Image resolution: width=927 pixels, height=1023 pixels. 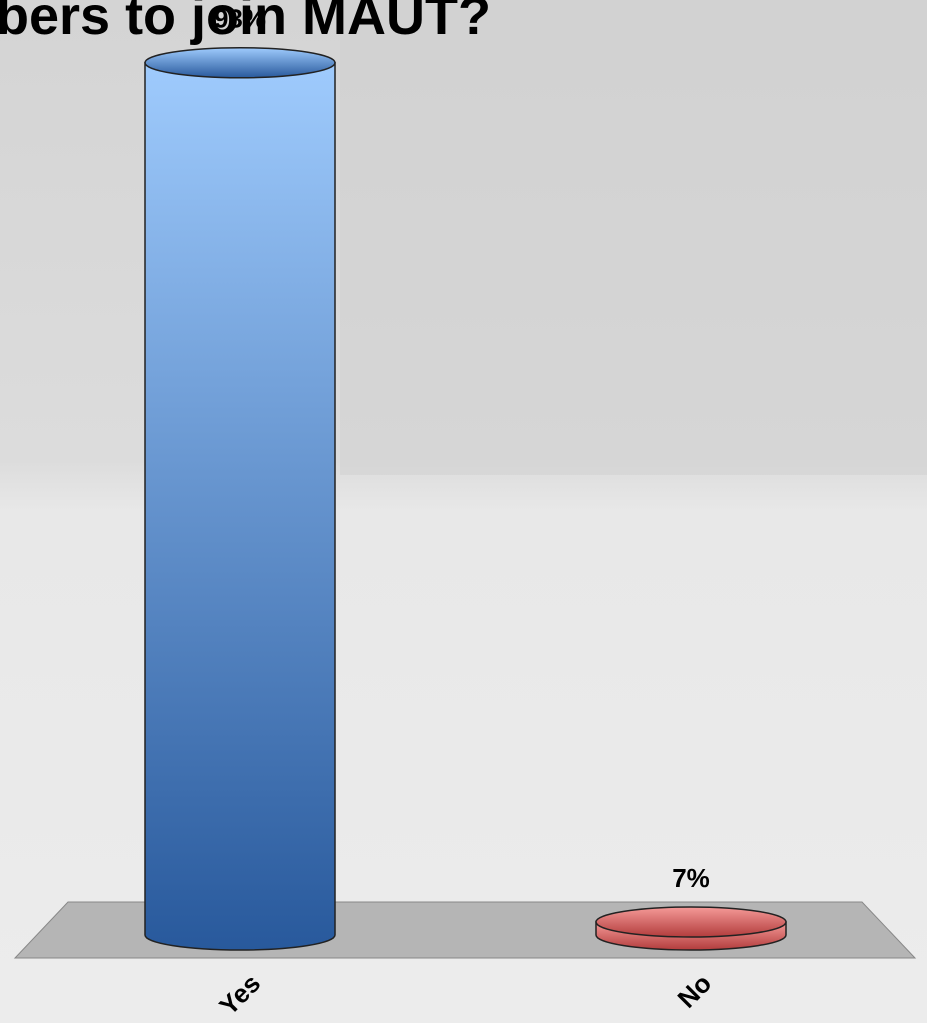 I want to click on value-label: 7%, so click(x=691, y=878).